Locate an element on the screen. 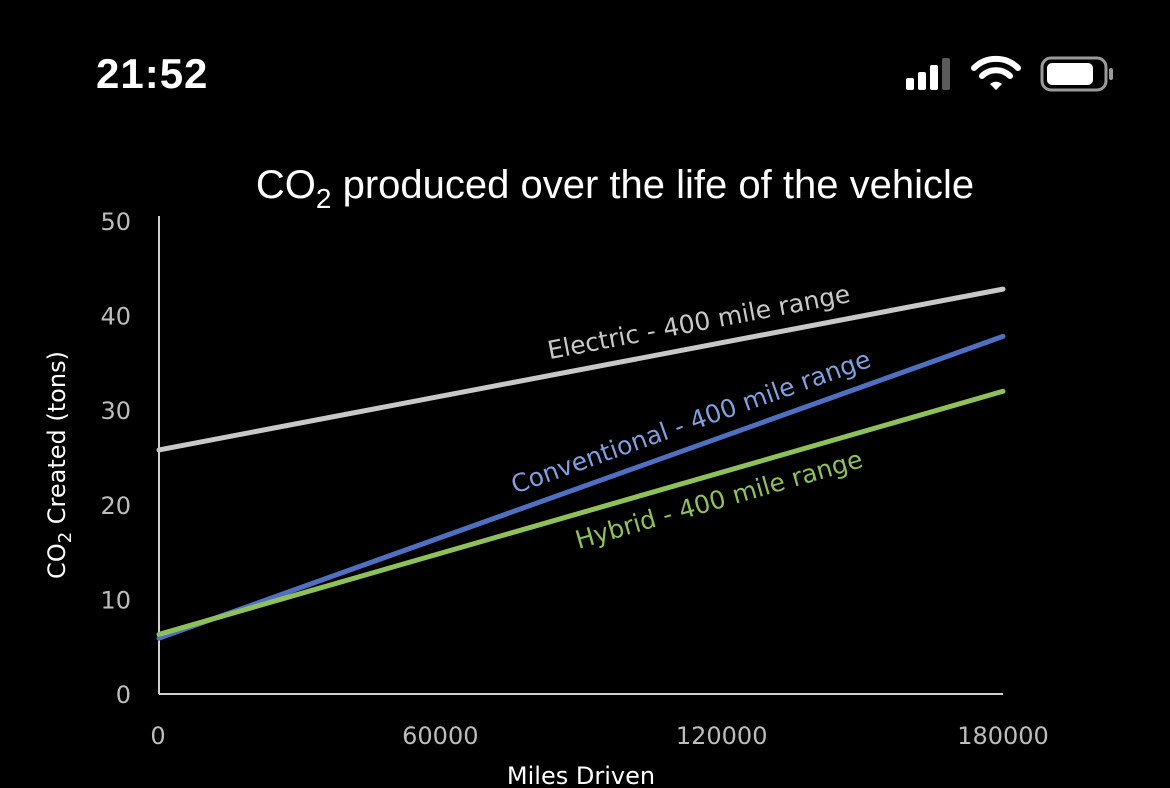 This screenshot has height=788, width=1170. status-time: 21:52 is located at coordinates (152, 73).